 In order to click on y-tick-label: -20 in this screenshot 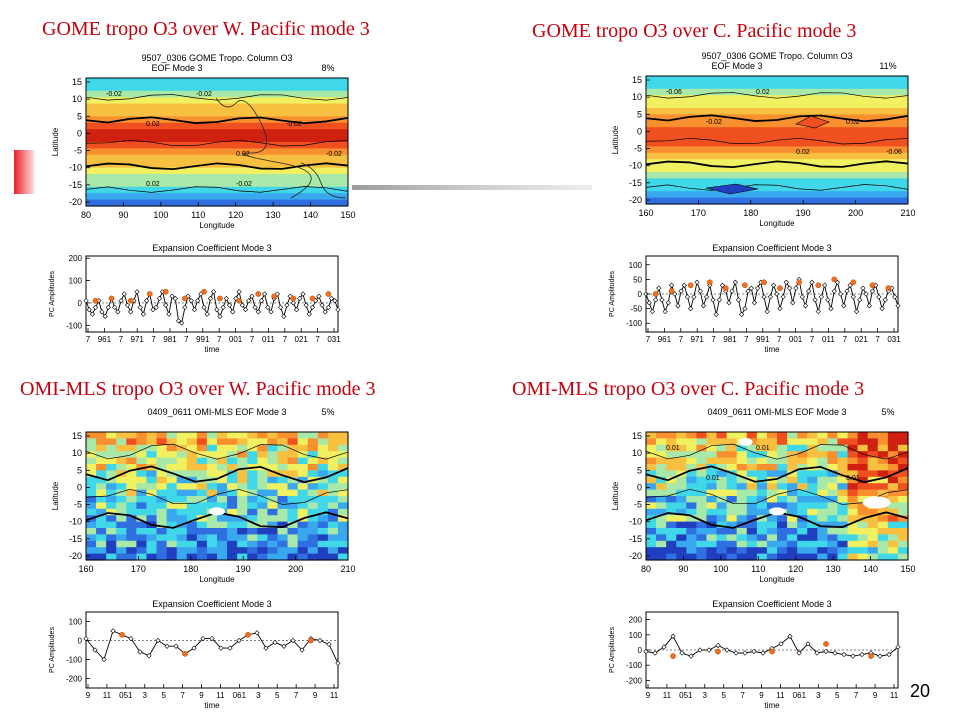, I will do `click(75, 202)`.